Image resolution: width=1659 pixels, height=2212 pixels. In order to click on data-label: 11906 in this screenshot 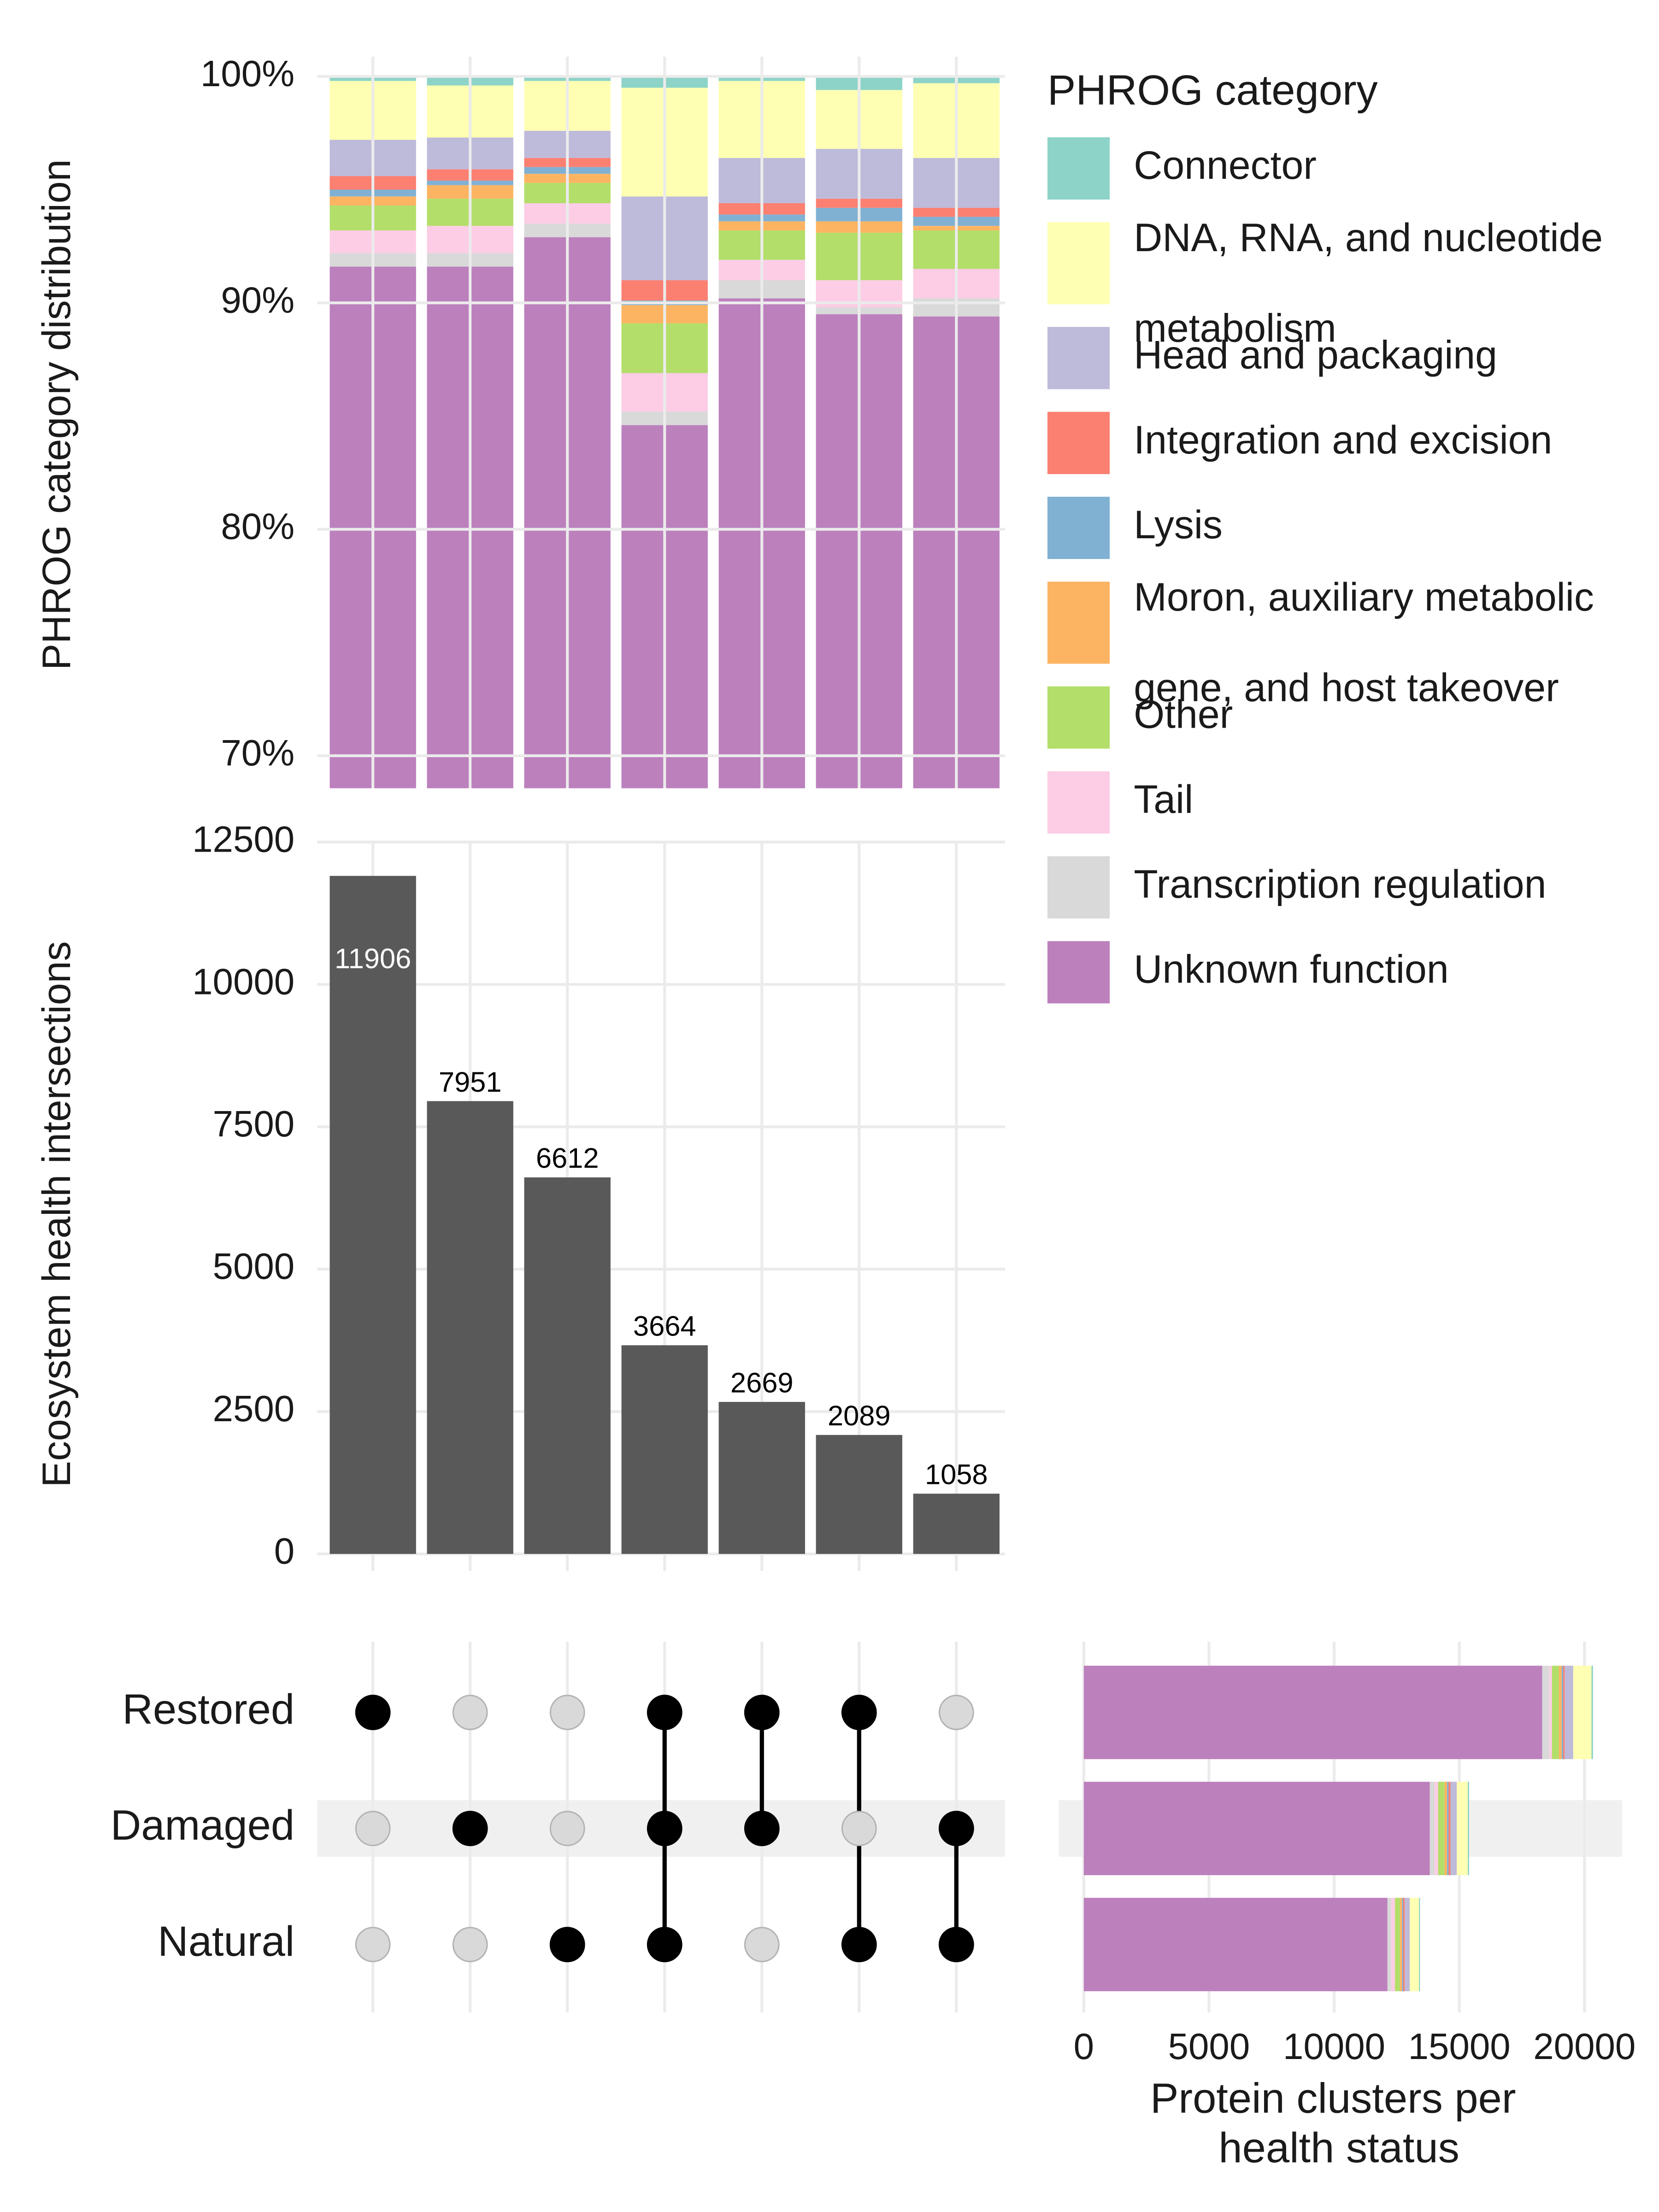, I will do `click(373, 959)`.